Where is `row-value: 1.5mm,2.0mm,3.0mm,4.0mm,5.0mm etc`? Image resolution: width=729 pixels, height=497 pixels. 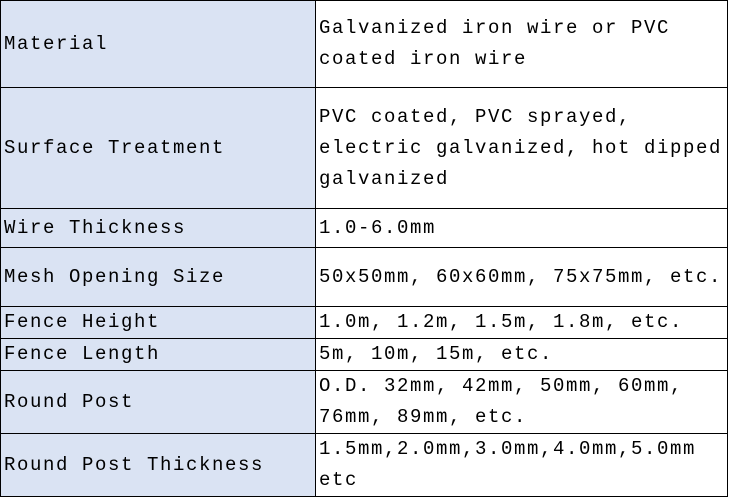
row-value: 1.5mm,2.0mm,3.0mm,4.0mm,5.0mm etc is located at coordinates (521, 465).